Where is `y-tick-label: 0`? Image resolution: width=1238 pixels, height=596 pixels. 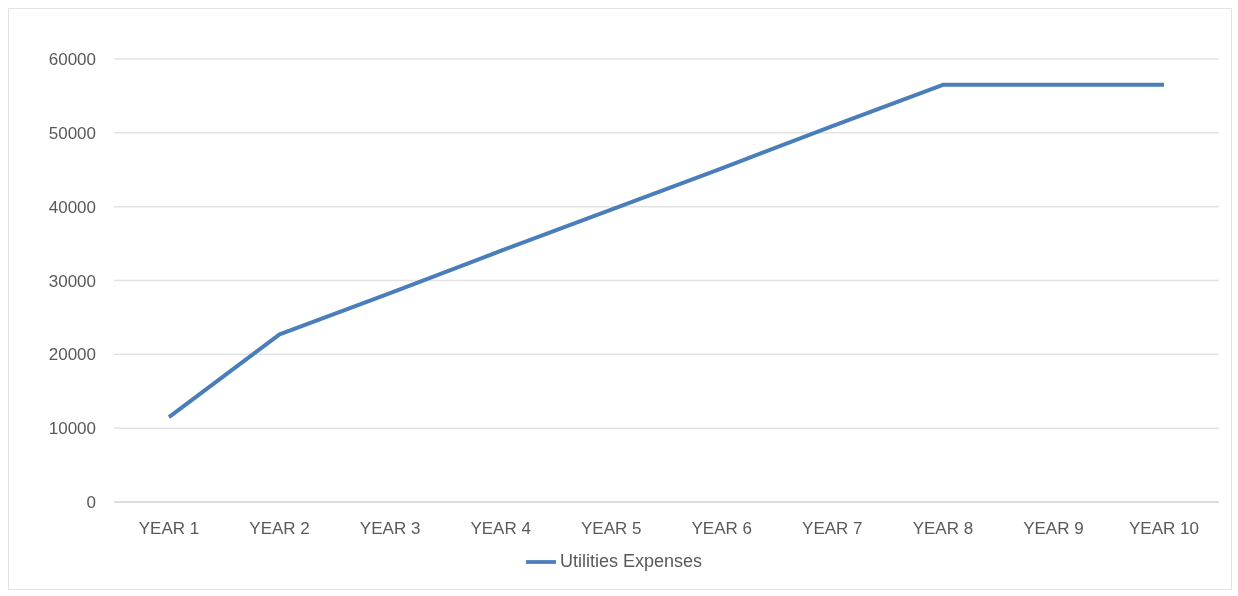
y-tick-label: 0 is located at coordinates (91, 503).